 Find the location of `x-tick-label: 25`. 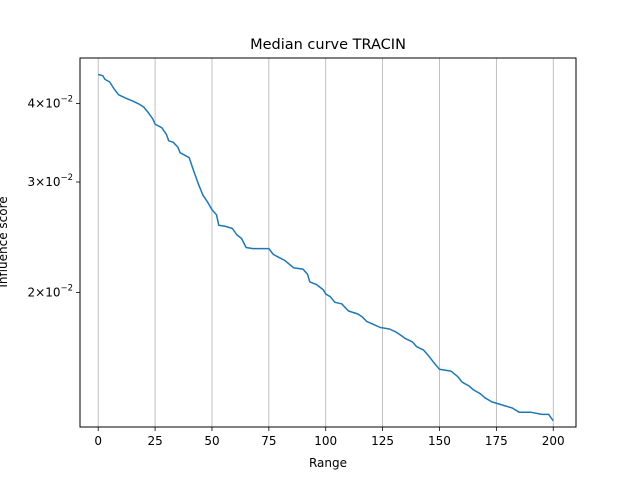

x-tick-label: 25 is located at coordinates (154, 441).